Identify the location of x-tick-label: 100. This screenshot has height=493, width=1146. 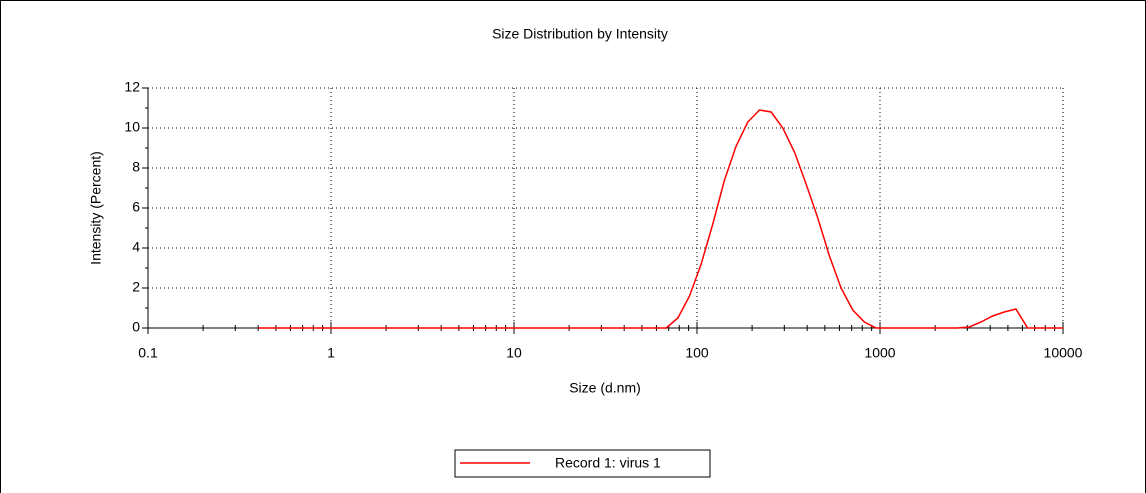
(697, 353).